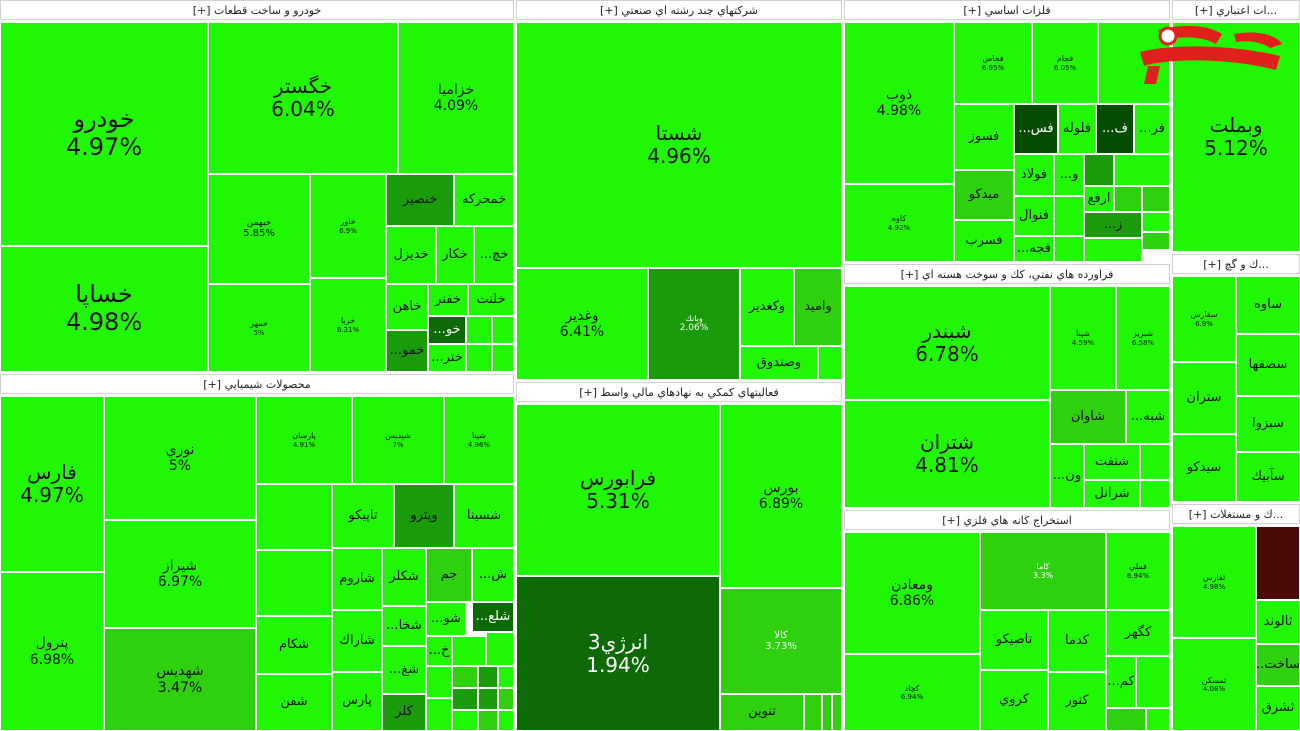  Describe the element at coordinates (1268, 305) in the screenshot. I see `tile-saveh: ساوه` at that location.